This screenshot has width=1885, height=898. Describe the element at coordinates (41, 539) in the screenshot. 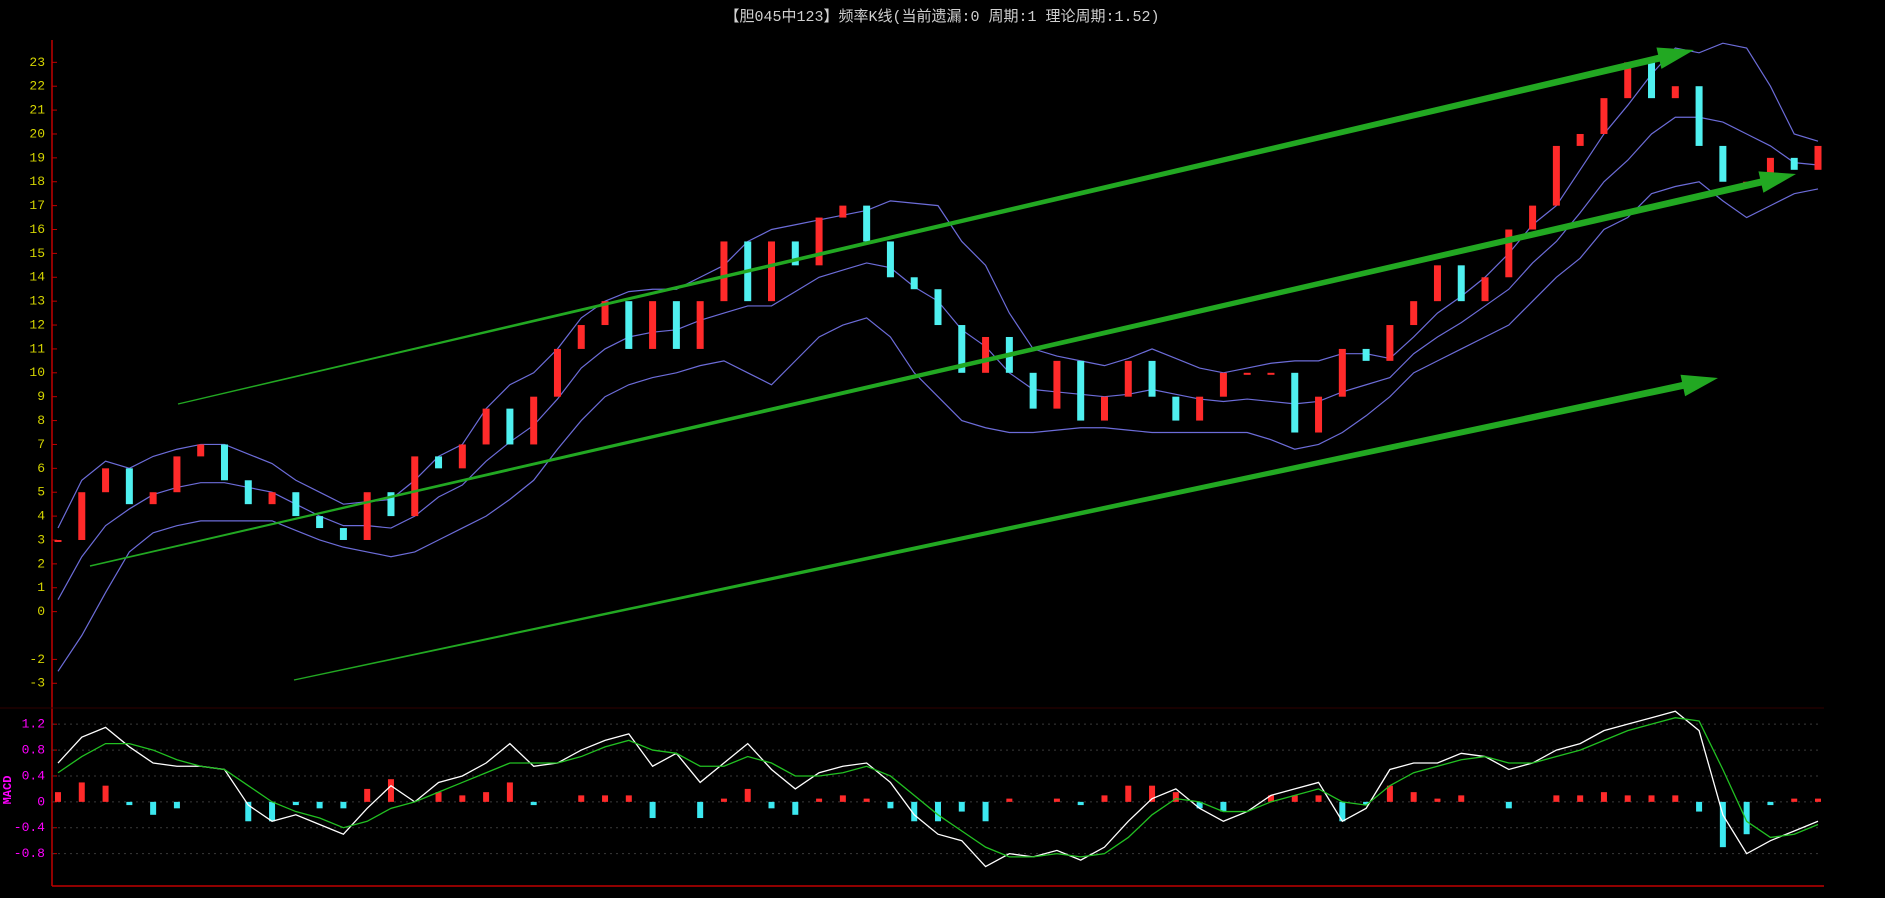

I see `y-tick-label: 3` at that location.